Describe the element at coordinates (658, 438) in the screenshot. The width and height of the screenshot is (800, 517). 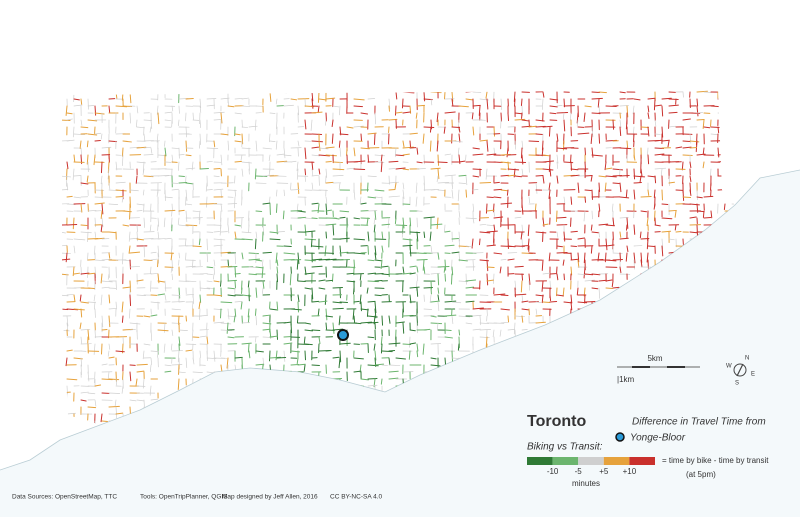
I see `origin-name: Yonge-Bloor` at that location.